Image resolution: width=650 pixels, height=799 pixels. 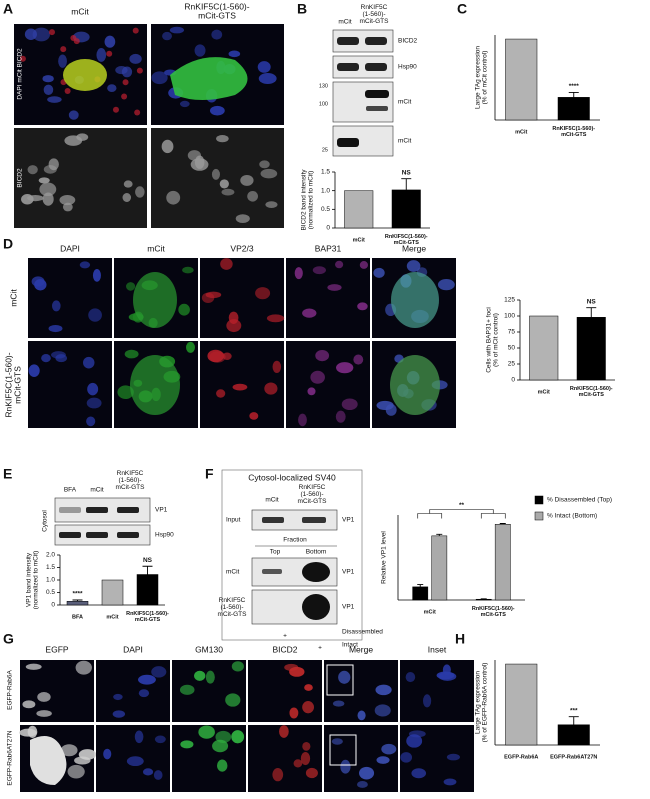 I want to click on legend-swatch, so click(x=539, y=516).